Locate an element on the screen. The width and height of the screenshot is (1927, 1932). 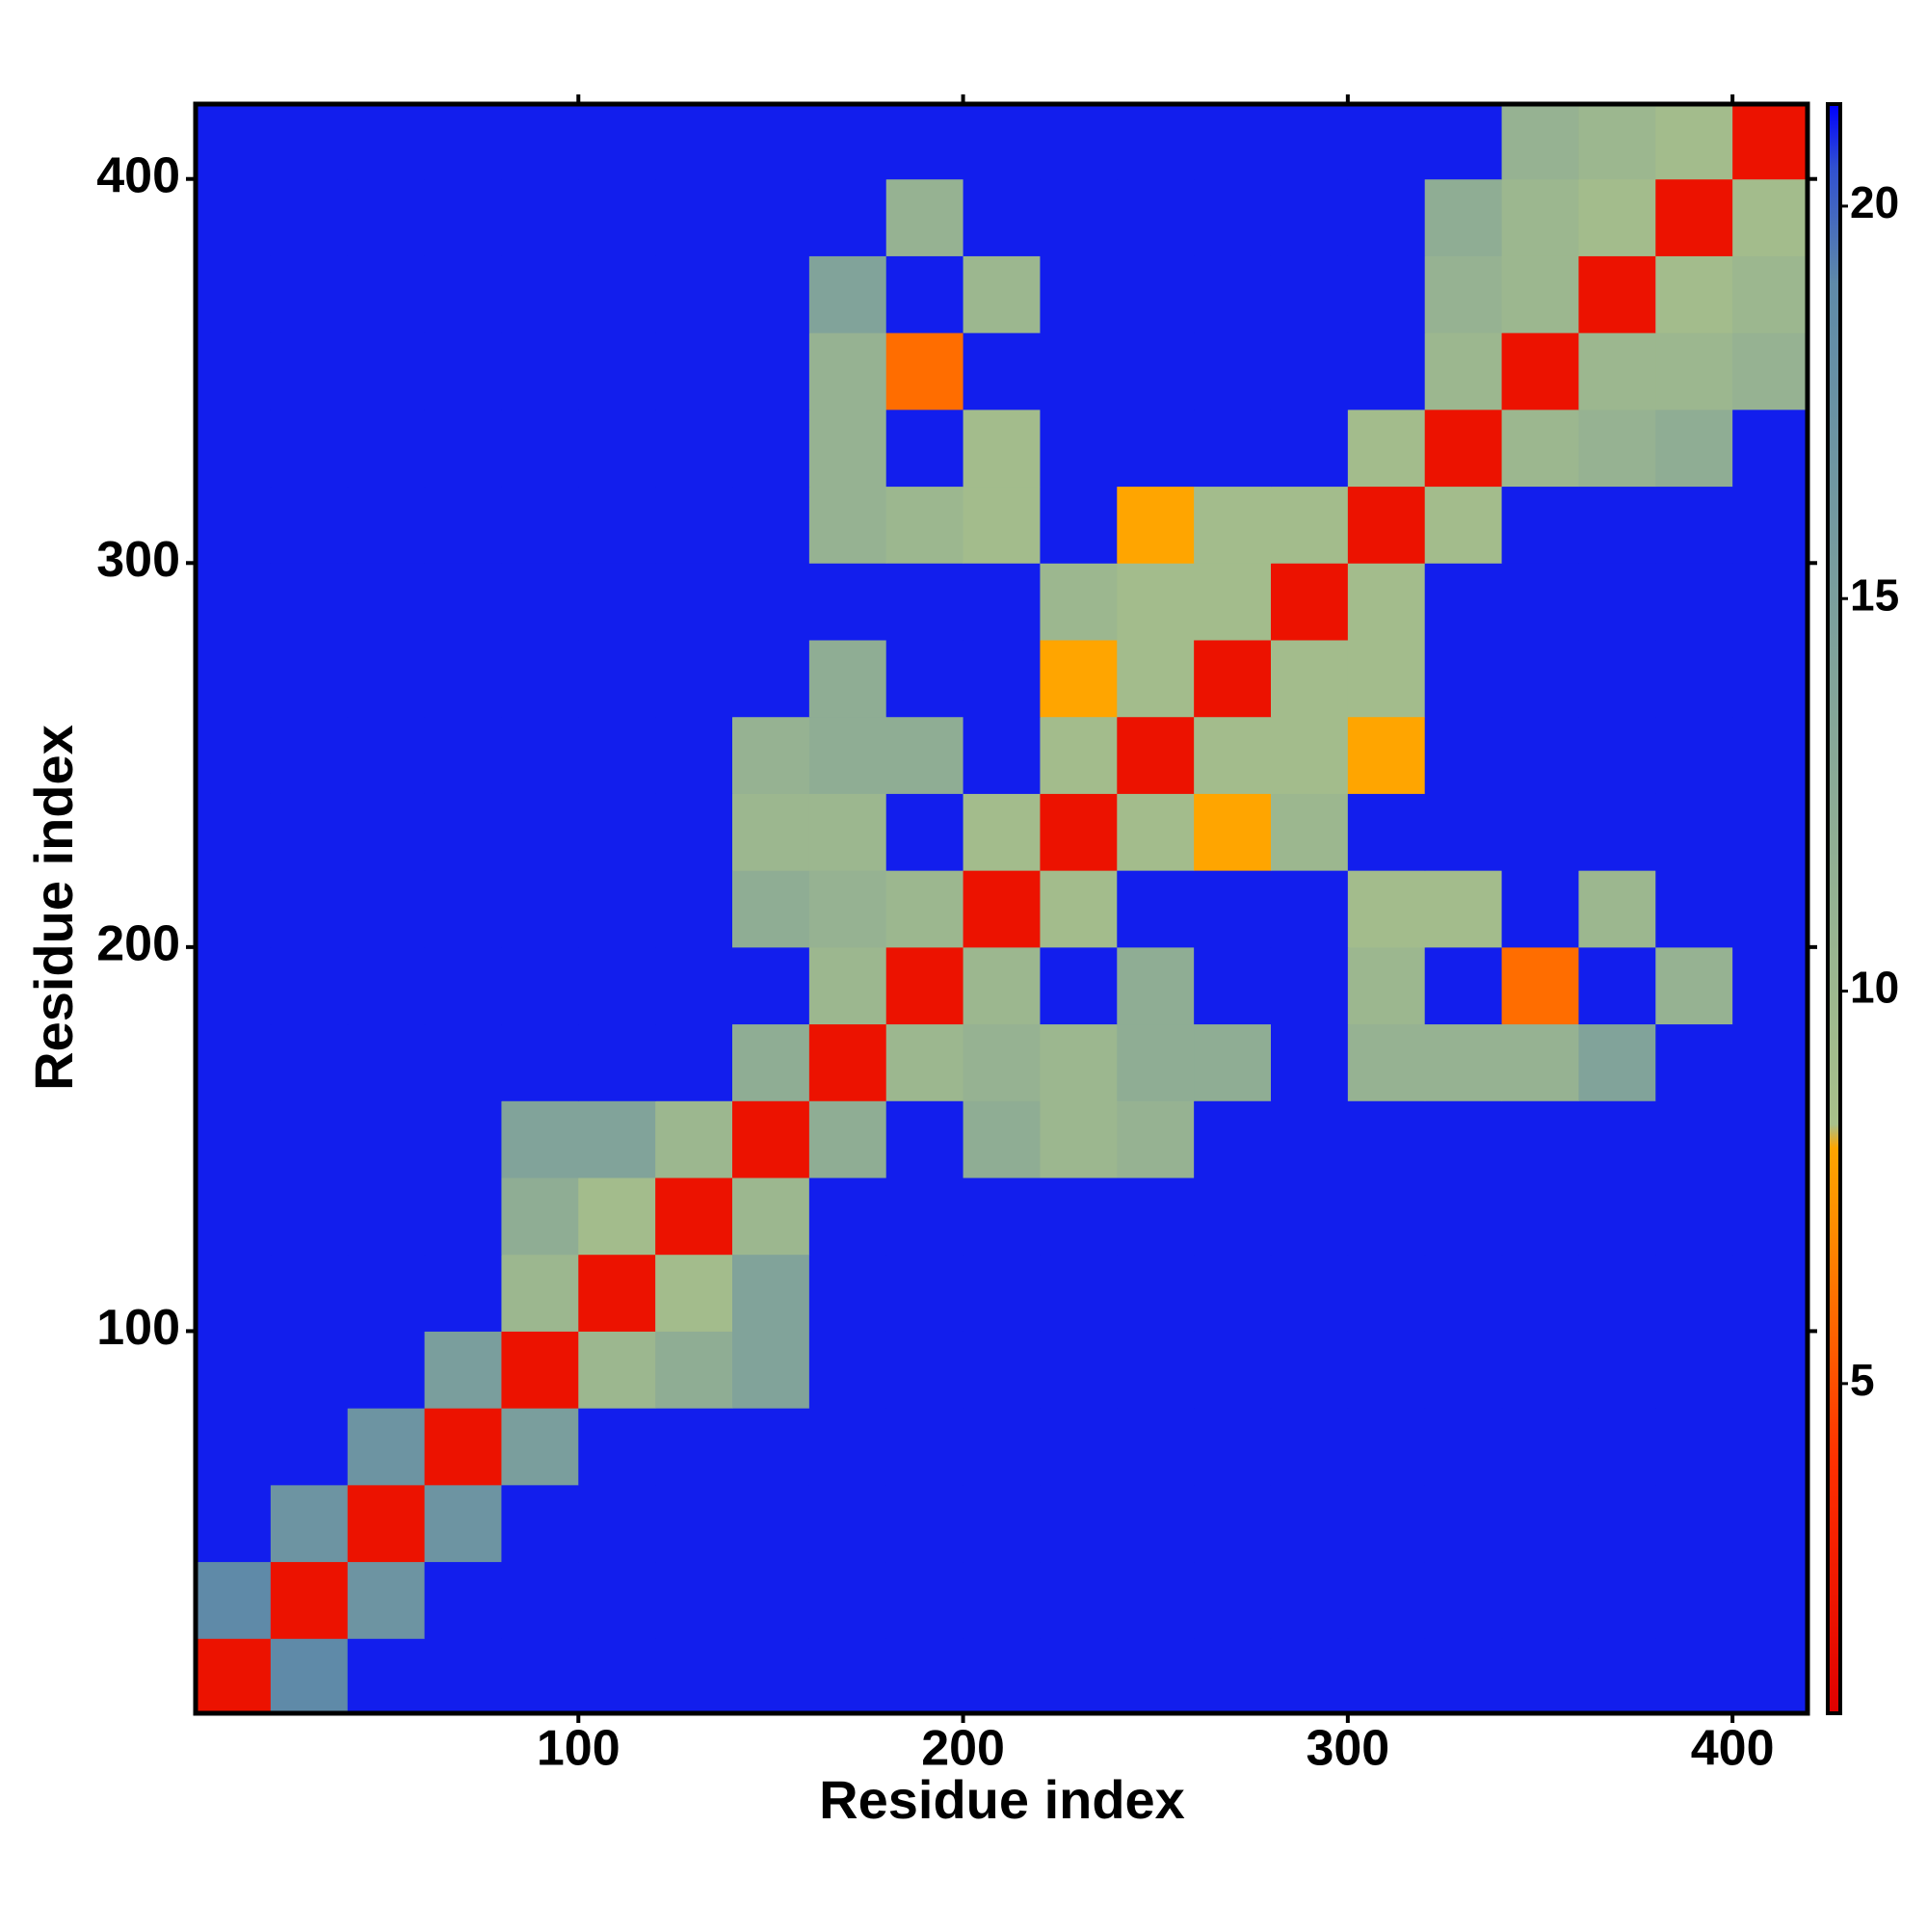
y-tick-label: 100 is located at coordinates (138, 1328).